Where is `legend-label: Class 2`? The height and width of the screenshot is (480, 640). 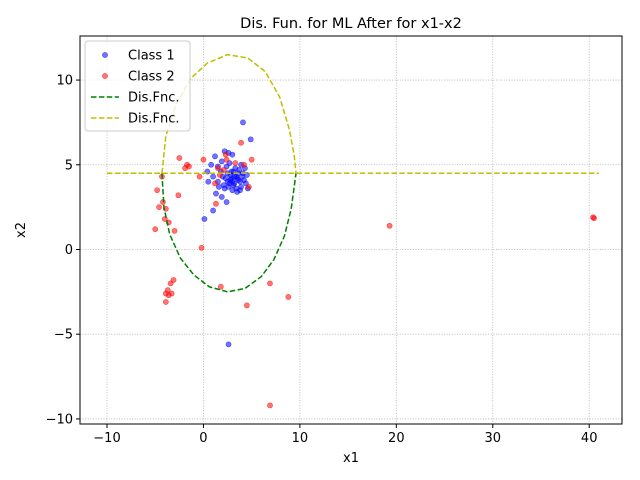 legend-label: Class 2 is located at coordinates (151, 77).